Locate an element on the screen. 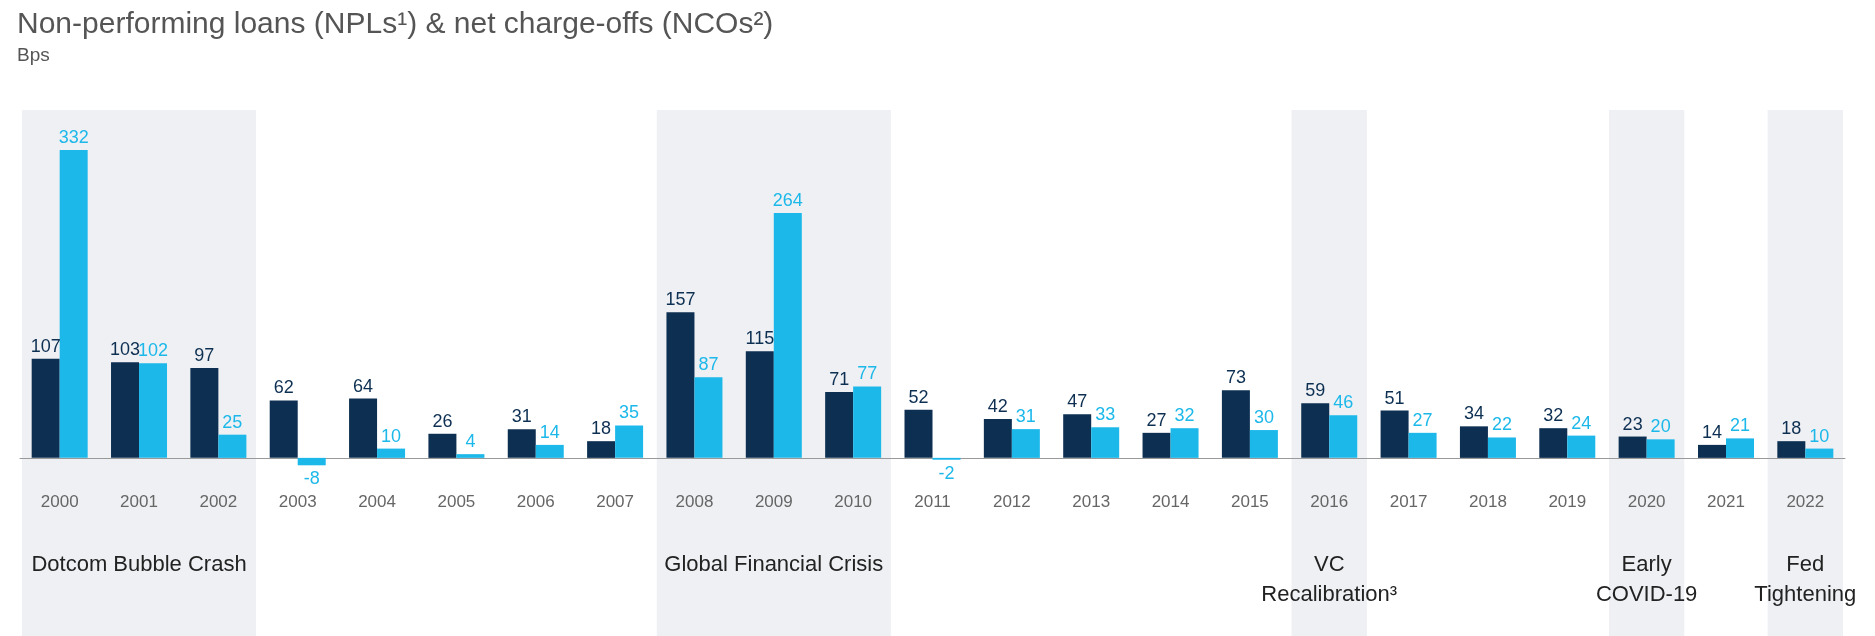 The height and width of the screenshot is (636, 1875). band-label: Early COVID-19 is located at coordinates (1646, 578).